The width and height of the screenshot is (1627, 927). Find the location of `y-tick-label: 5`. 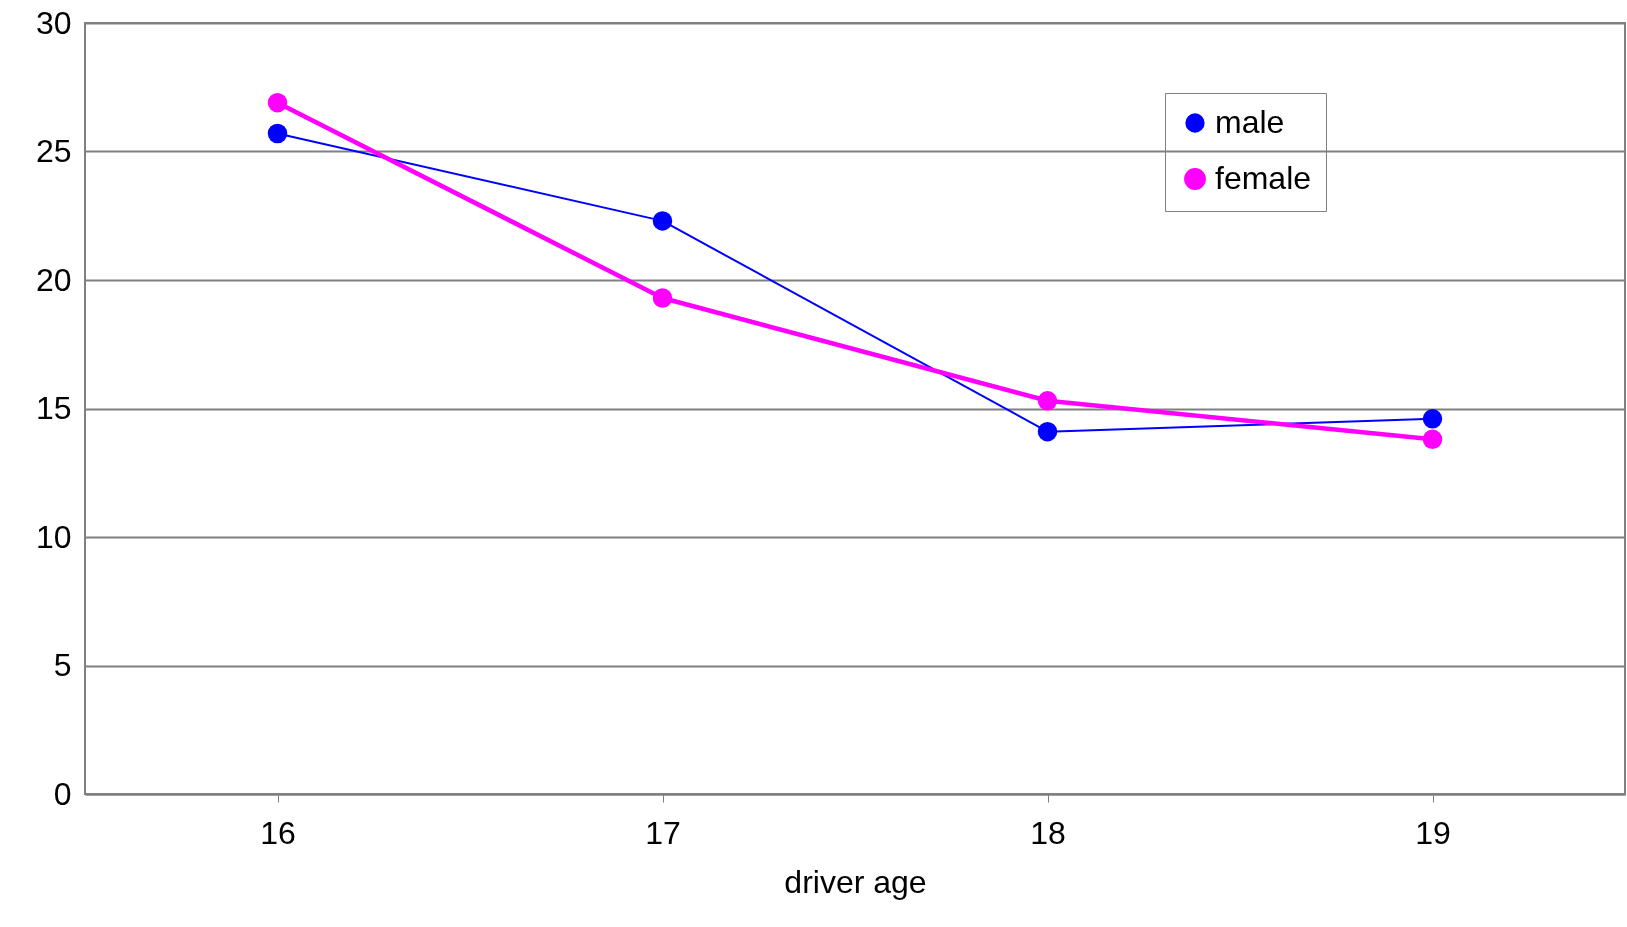

y-tick-label: 5 is located at coordinates (62, 665).